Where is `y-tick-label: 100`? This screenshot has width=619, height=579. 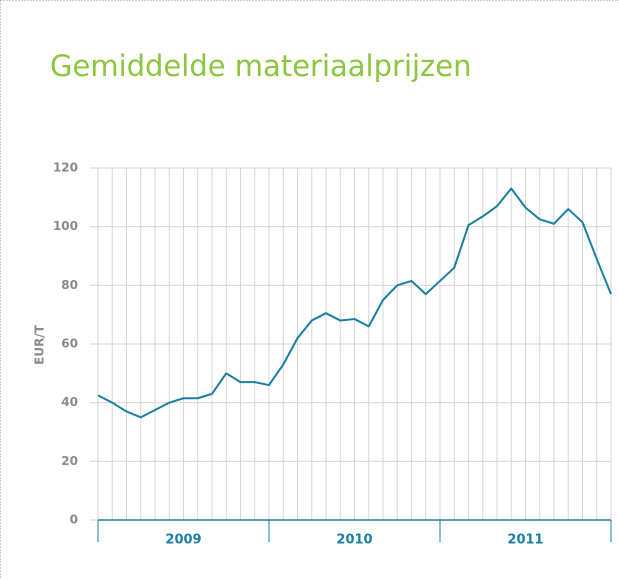
y-tick-label: 100 is located at coordinates (65, 226).